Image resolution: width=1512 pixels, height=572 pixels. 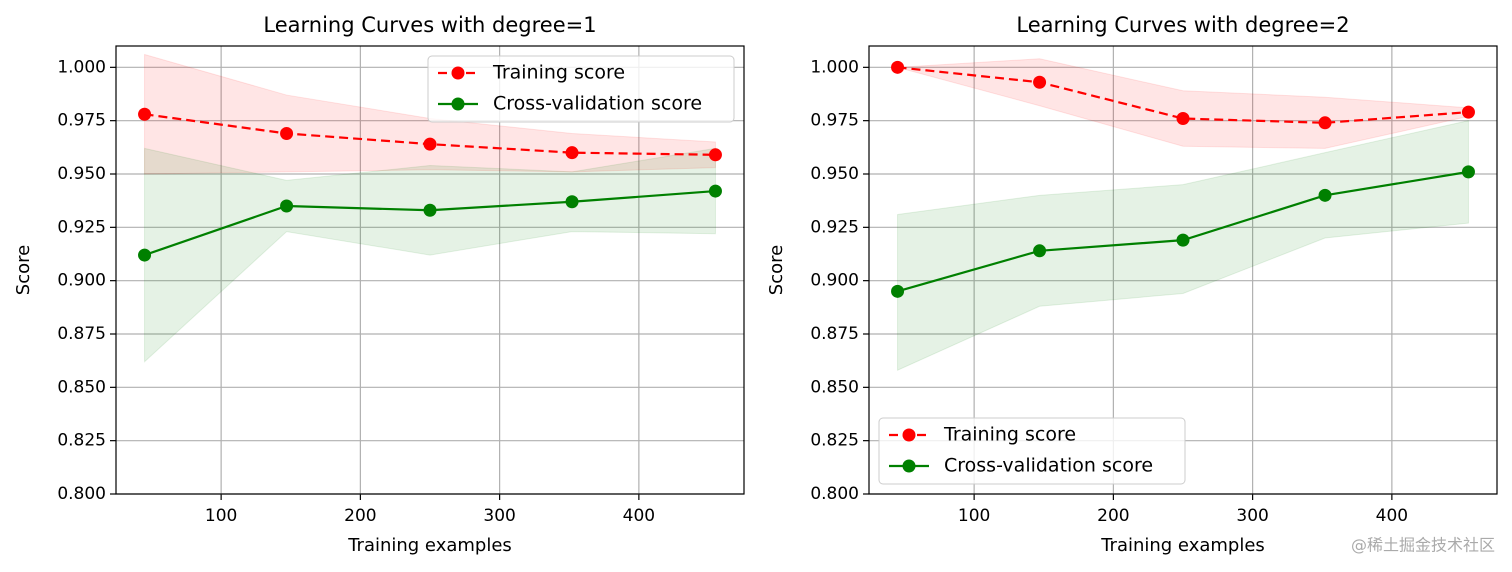 I want to click on chart-title: Learning Curves with degree=2, so click(x=1182, y=25).